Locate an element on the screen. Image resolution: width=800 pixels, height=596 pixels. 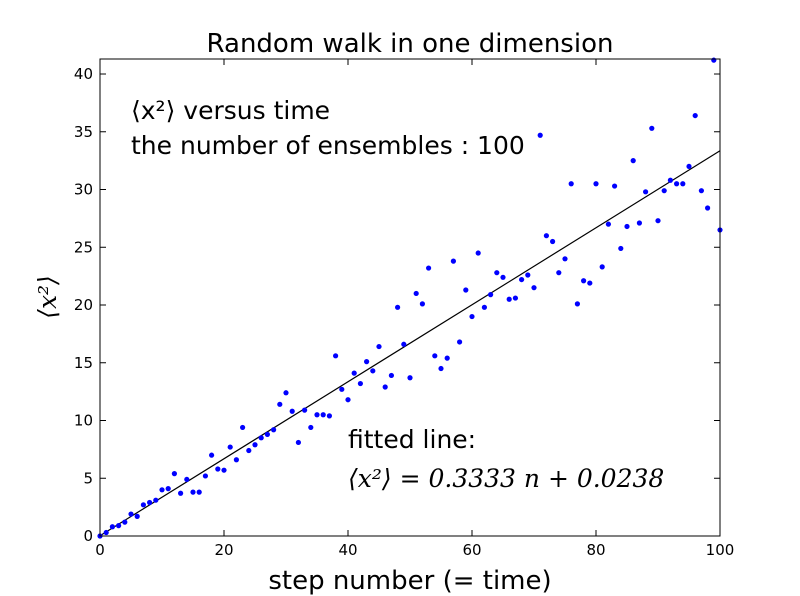
y-tick-label: 40 is located at coordinates (83, 74).